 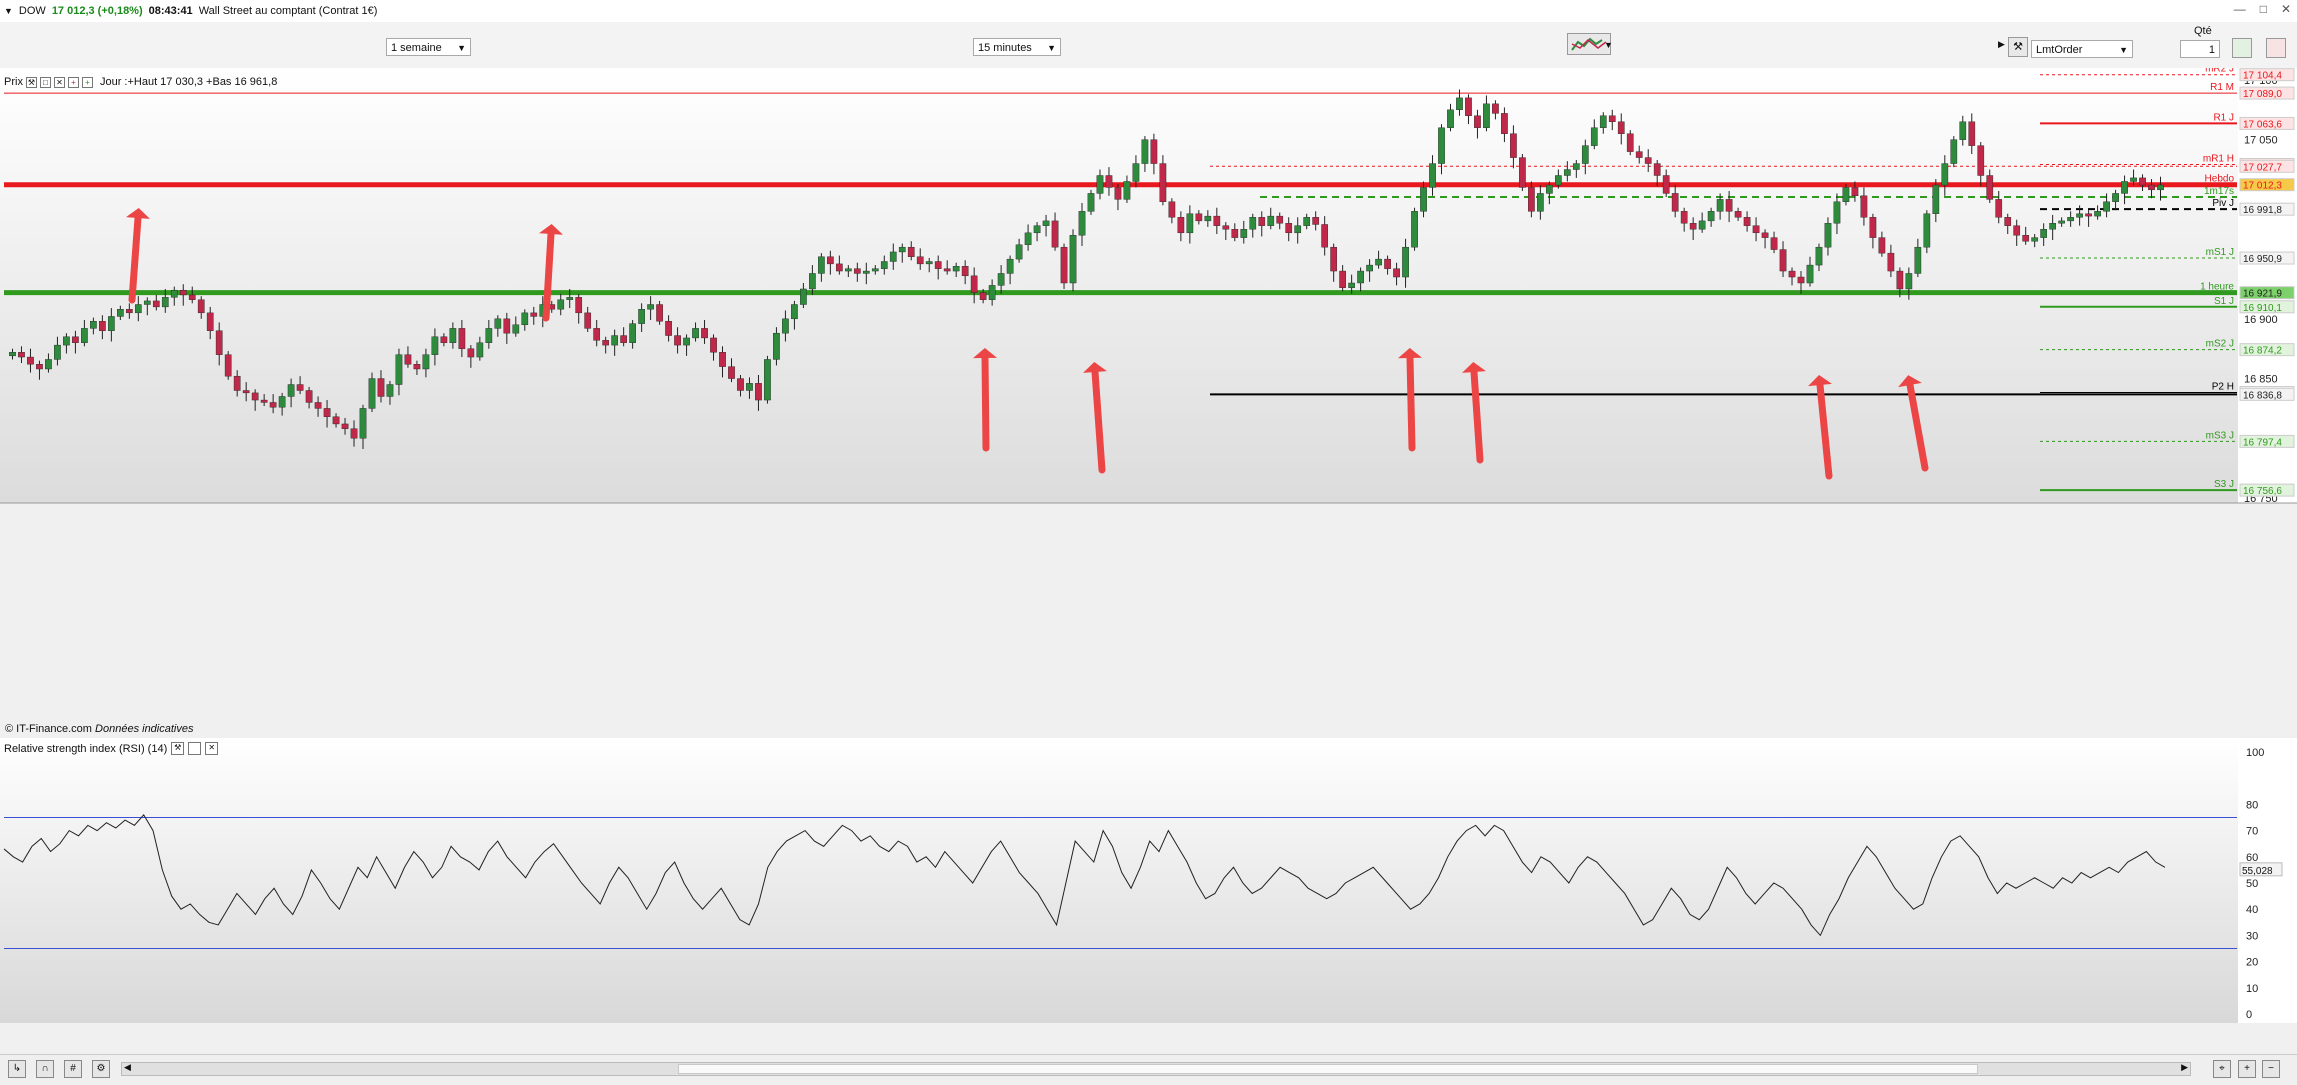 What do you see at coordinates (45, 1069) in the screenshot?
I see `magnet-icon: ∩` at bounding box center [45, 1069].